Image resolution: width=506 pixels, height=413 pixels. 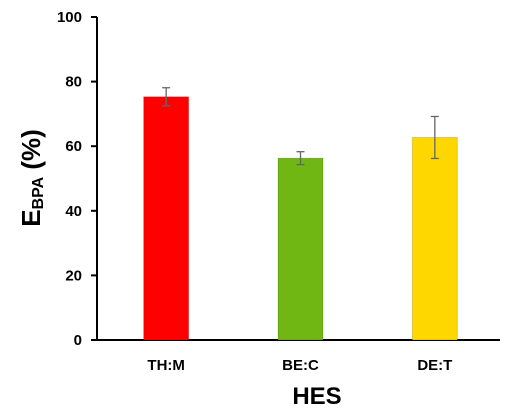 I want to click on y-axis-label: EBPA (%), so click(x=31, y=178).